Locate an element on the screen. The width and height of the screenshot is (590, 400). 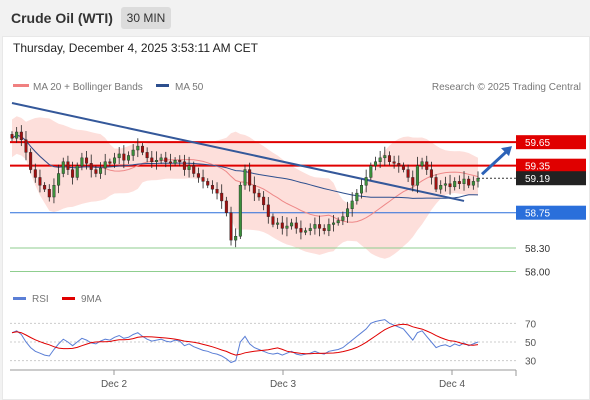
rsi-legend-label: RSI is located at coordinates (40, 299).